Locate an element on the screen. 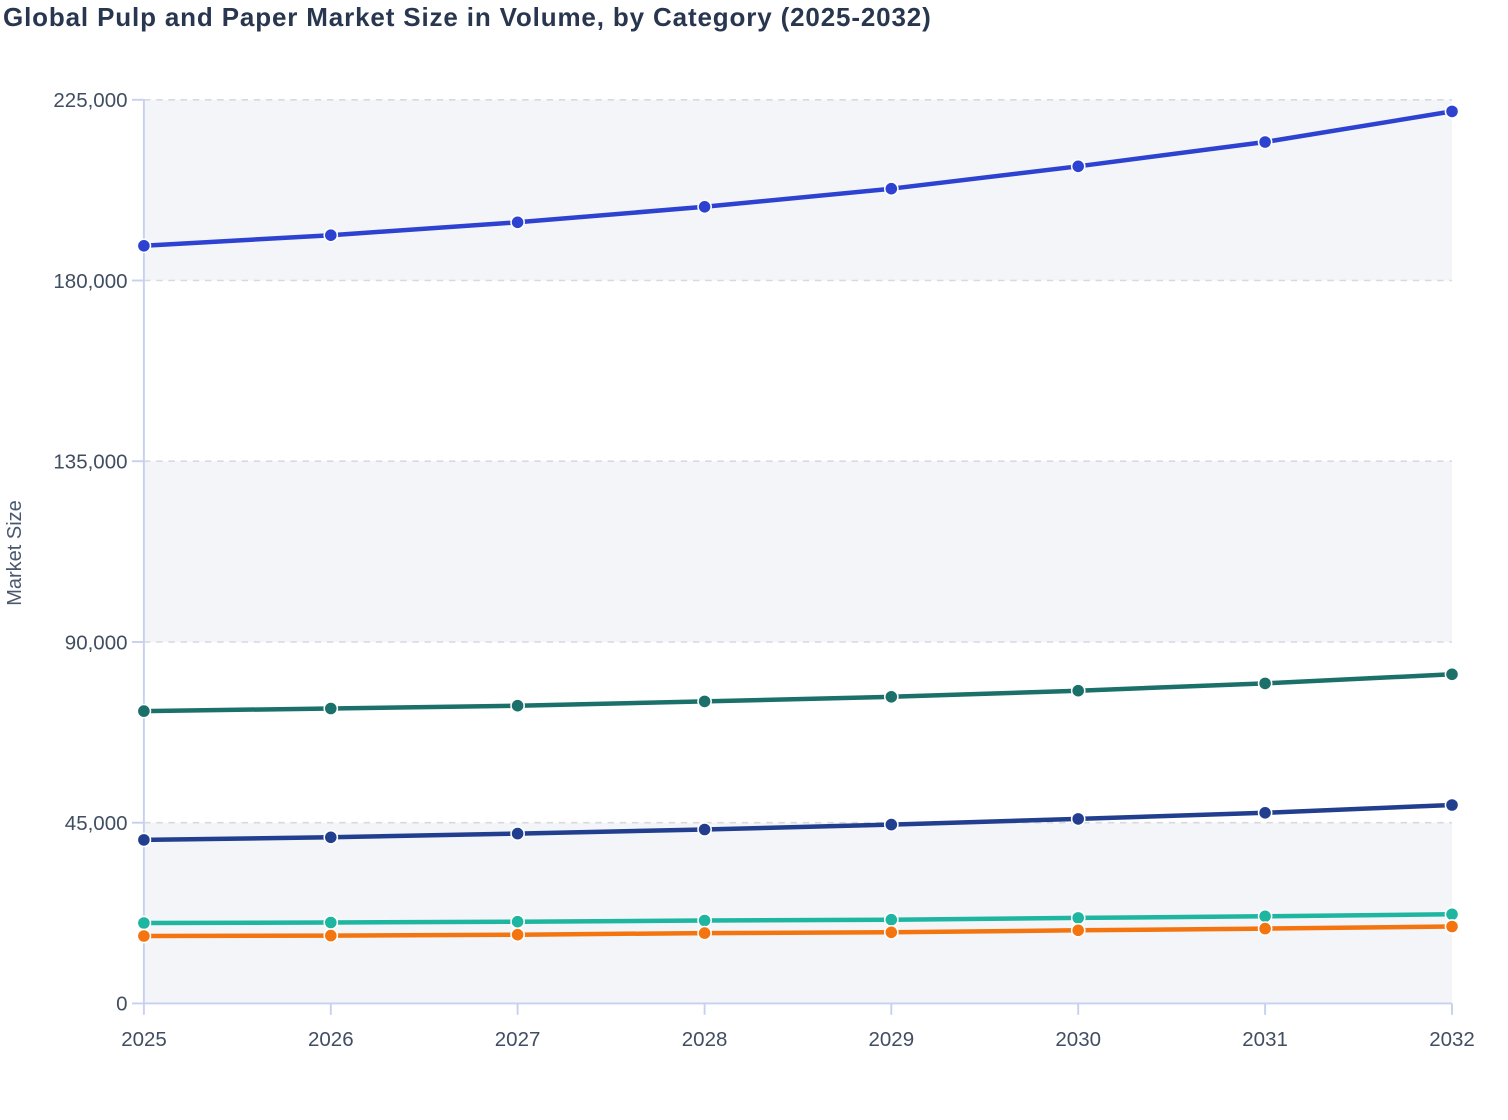 This screenshot has height=1120, width=1508. svg-text: 2025 is located at coordinates (144, 1039).